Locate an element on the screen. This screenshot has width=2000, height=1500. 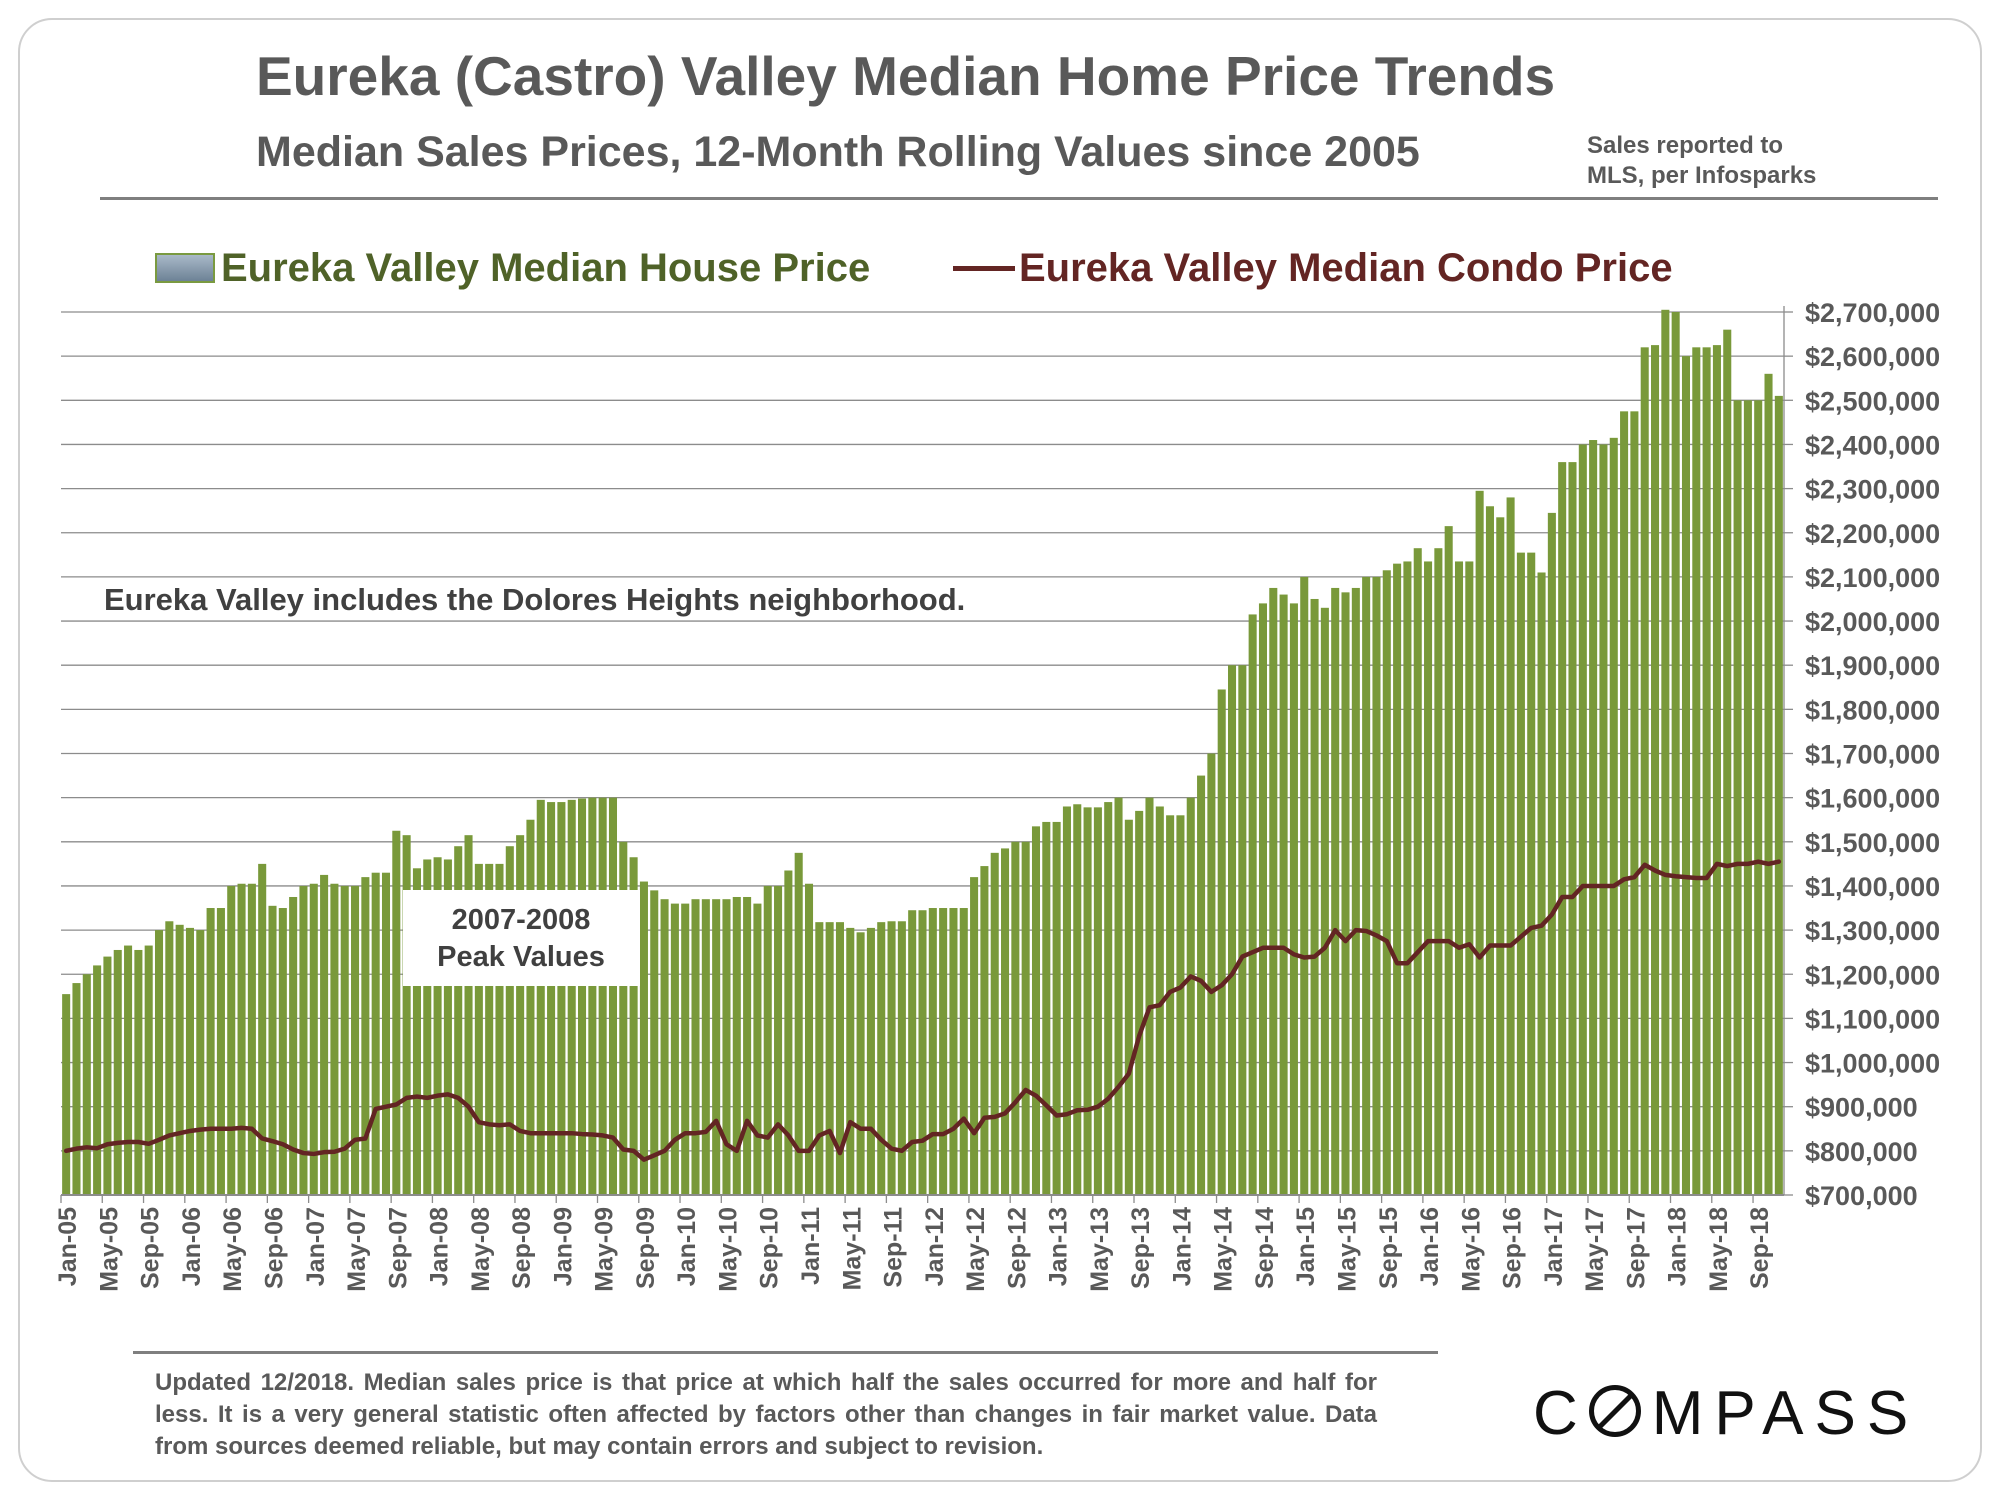
legend-swatch-condo is located at coordinates (984, 268).